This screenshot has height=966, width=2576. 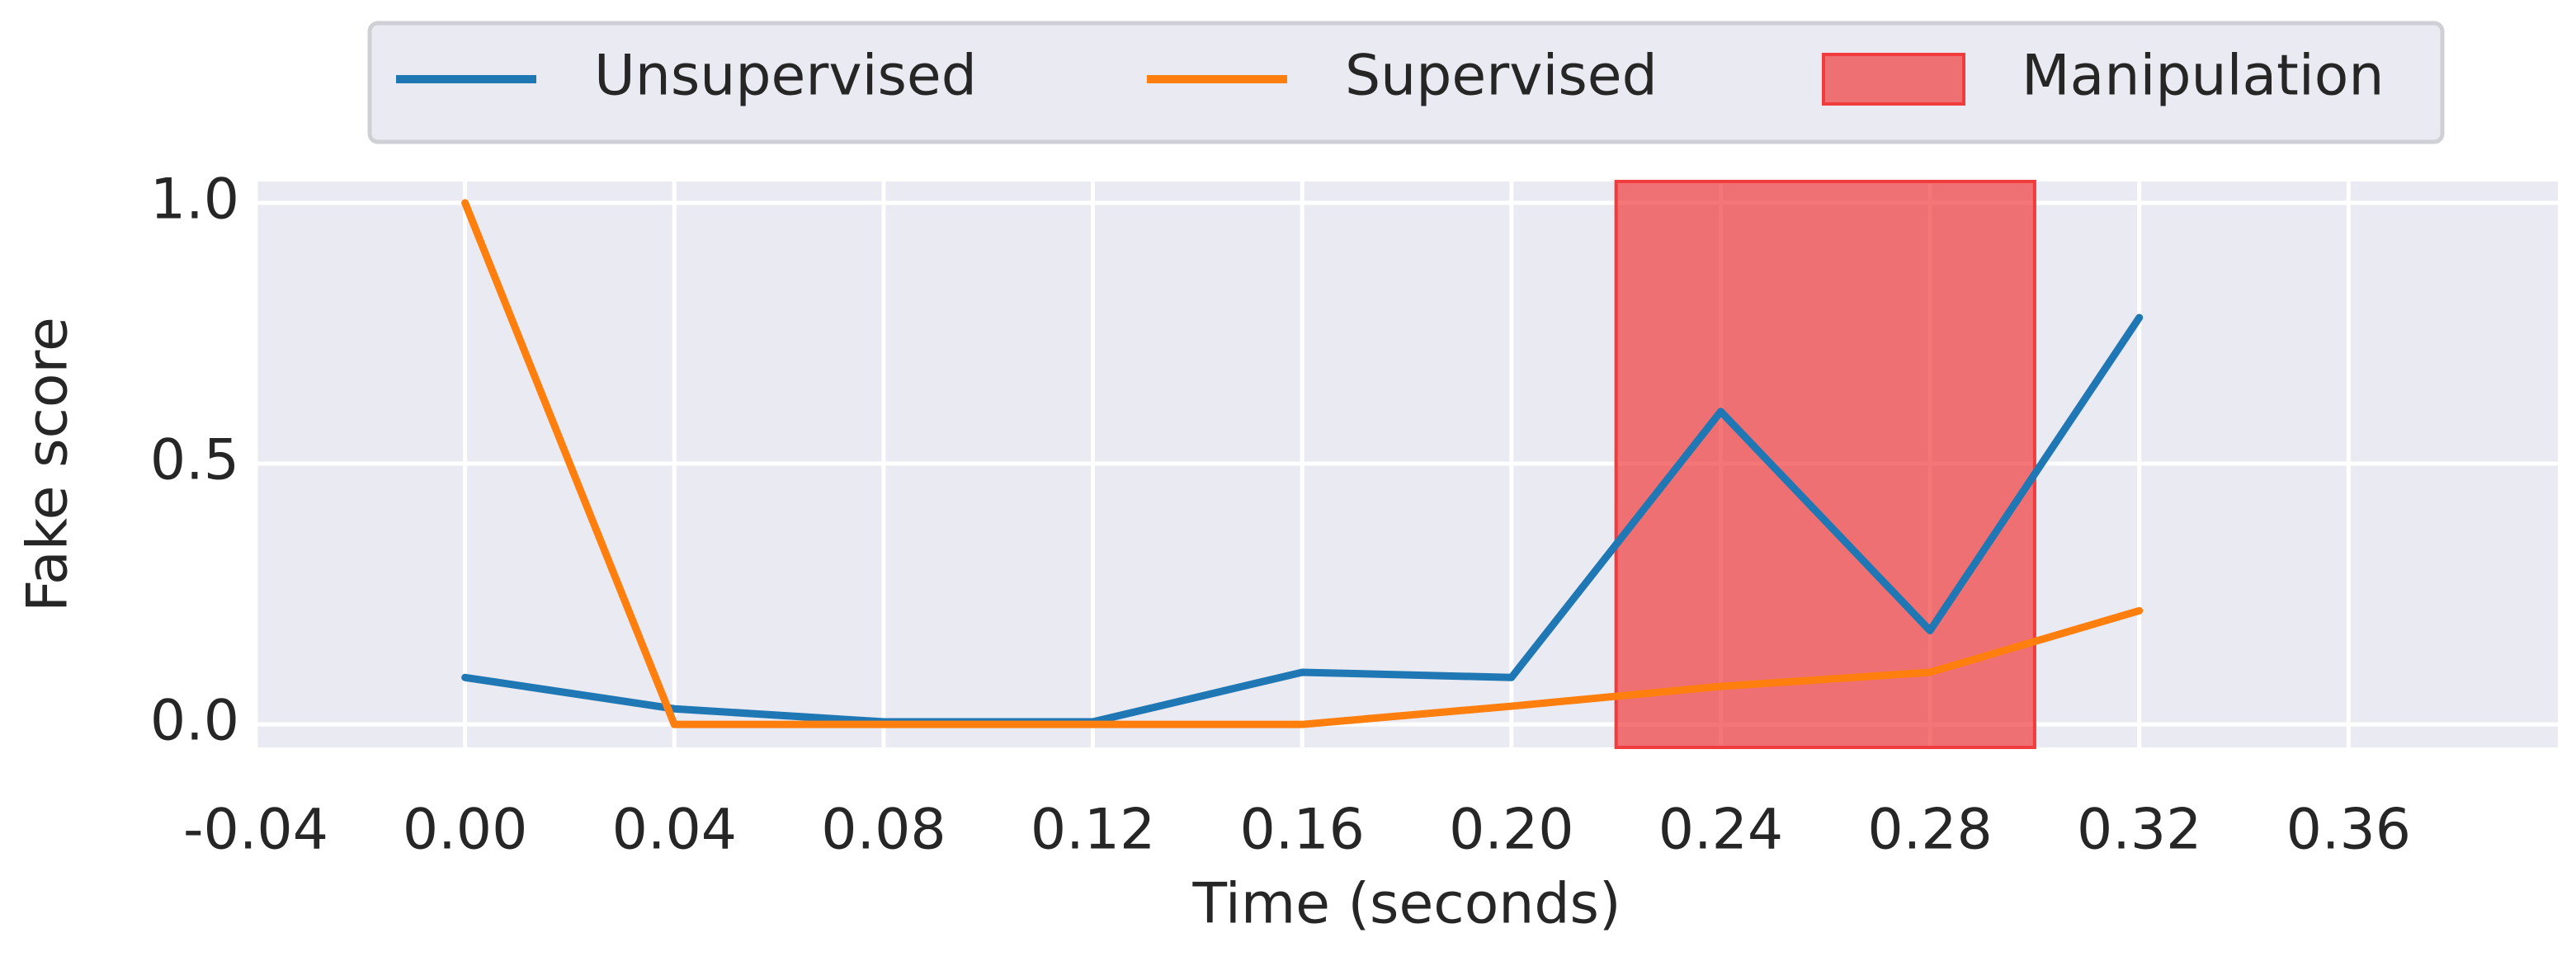 I want to click on x-tick-label: 0.24, so click(x=1721, y=831).